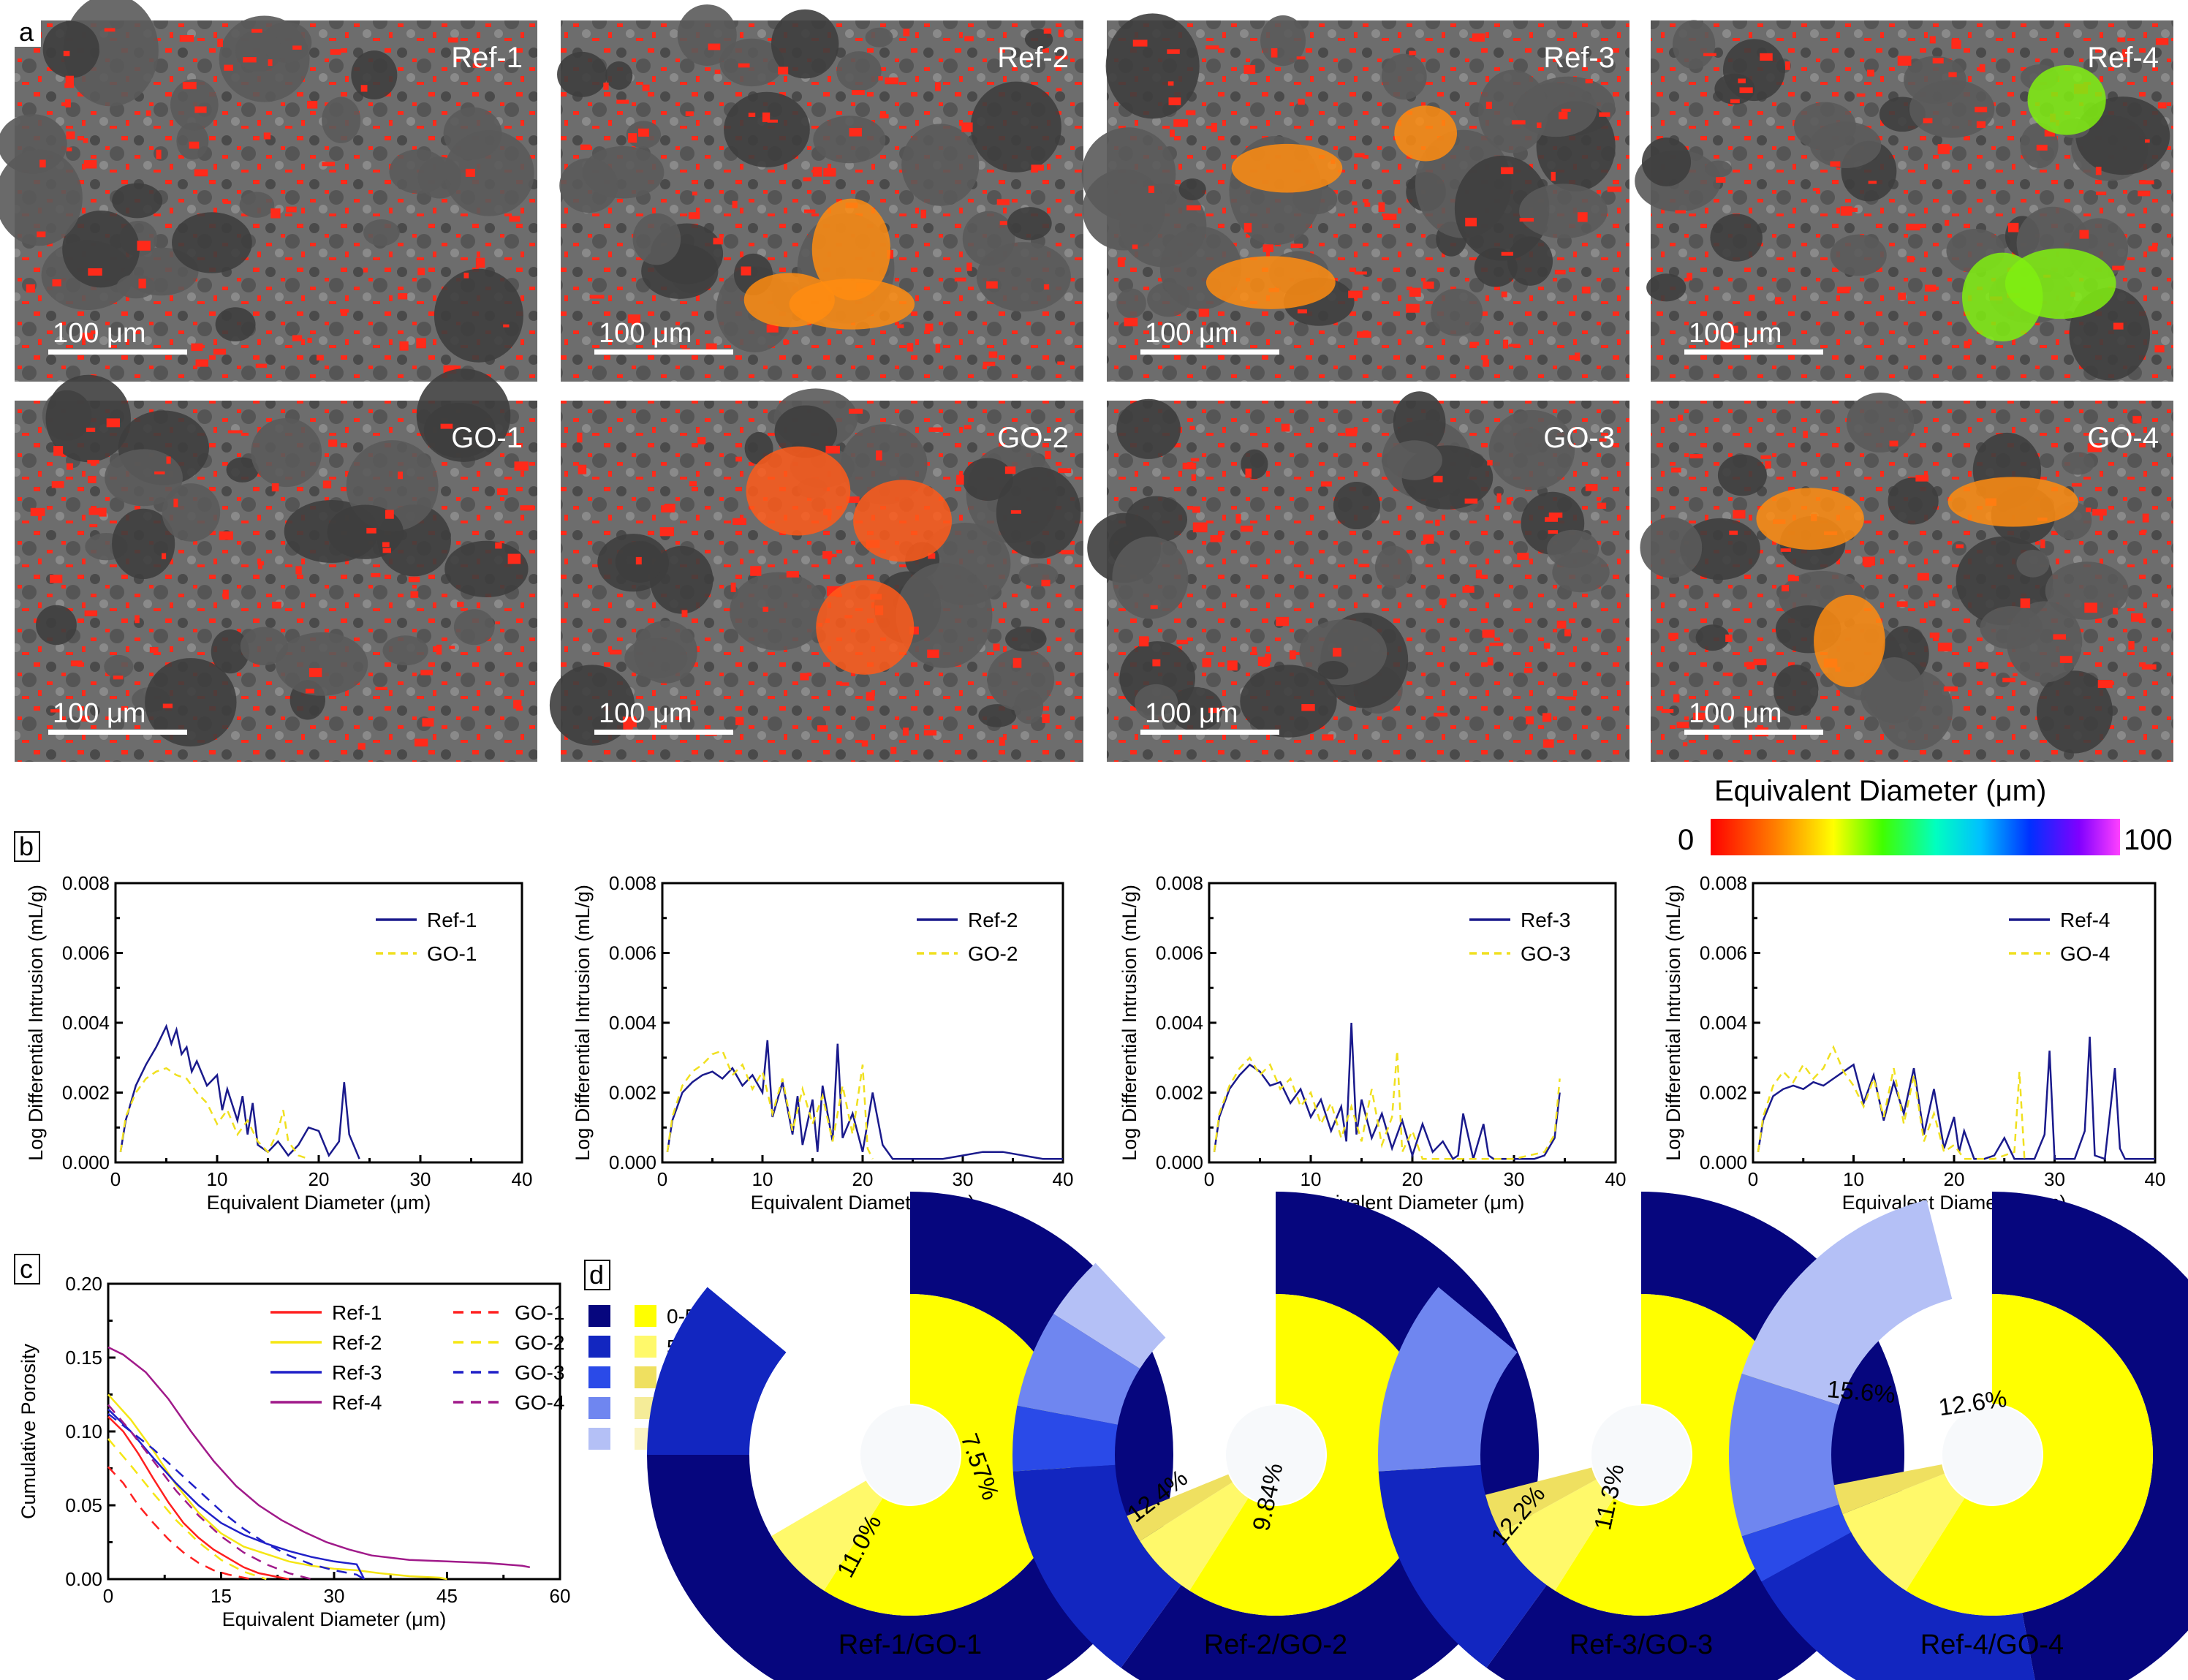 This screenshot has height=1680, width=2188. Describe the element at coordinates (1723, 953) in the screenshot. I see `y-tick-label: 0.006` at that location.